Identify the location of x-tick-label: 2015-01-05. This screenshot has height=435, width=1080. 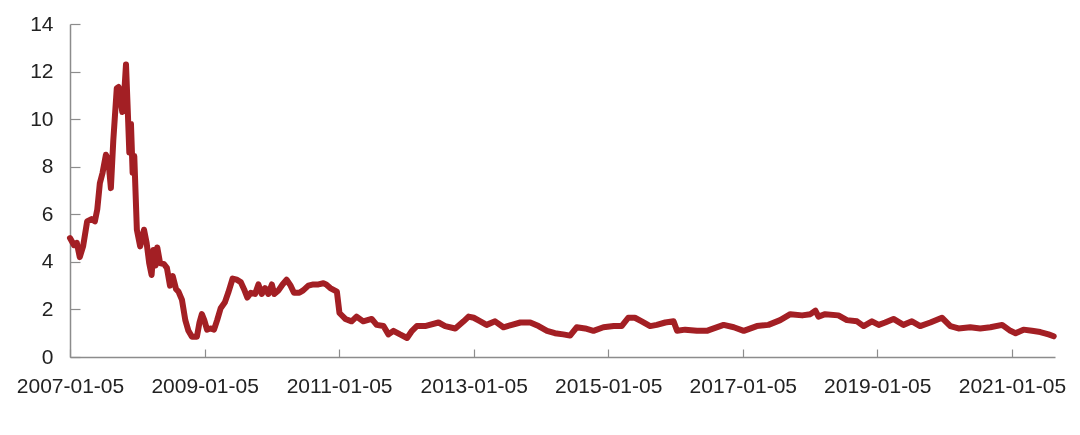
(608, 385).